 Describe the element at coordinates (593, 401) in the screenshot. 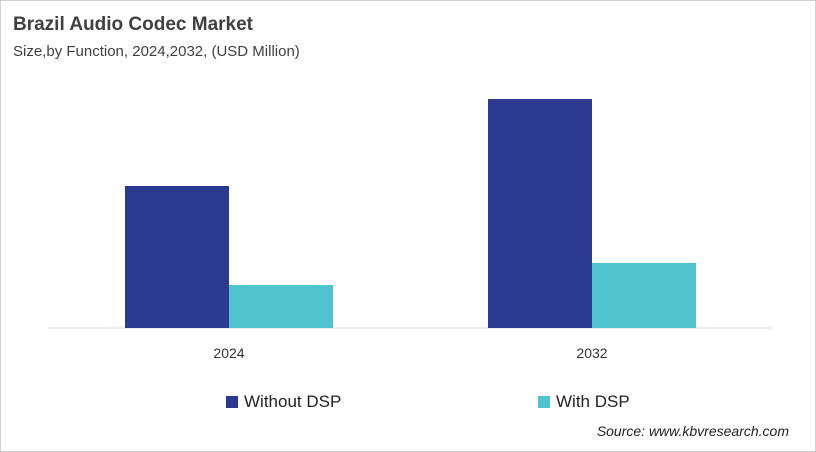

I see `legend-label: With DSP` at that location.